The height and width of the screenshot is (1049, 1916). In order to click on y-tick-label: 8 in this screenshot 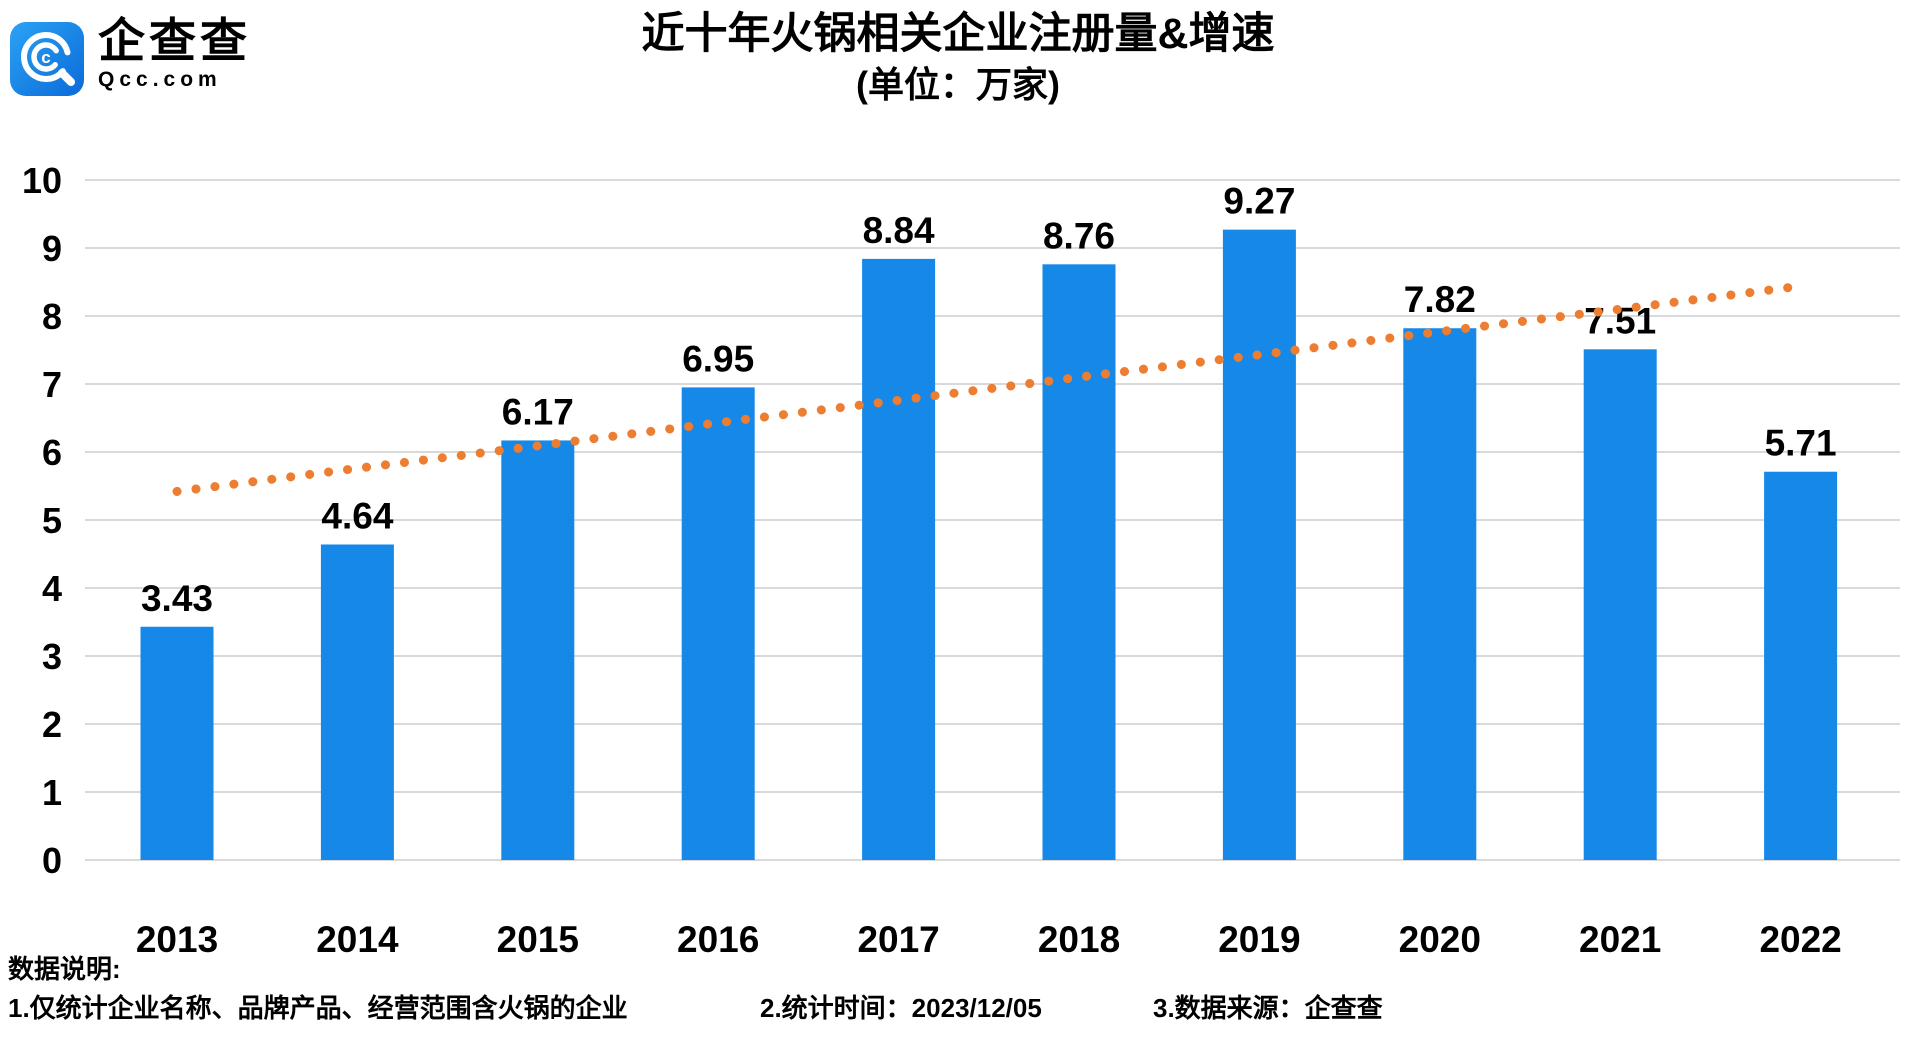, I will do `click(52, 316)`.